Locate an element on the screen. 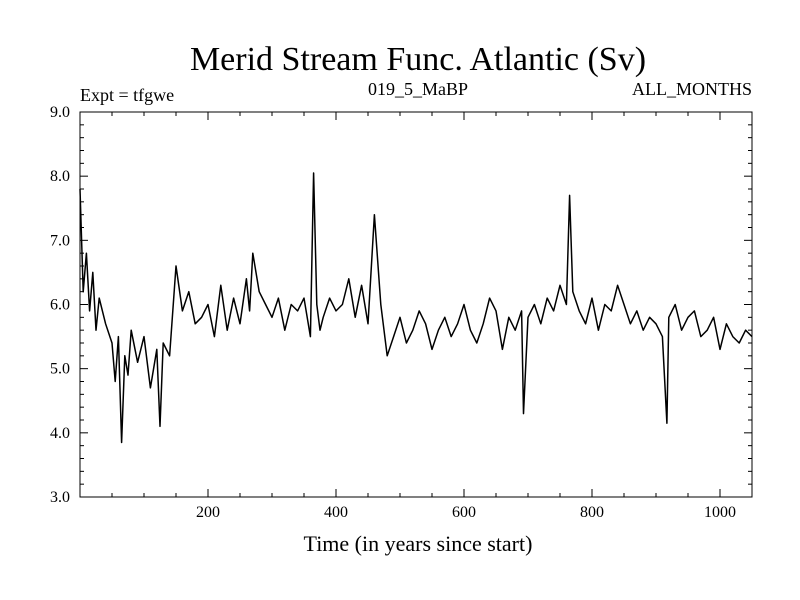 Image resolution: width=800 pixels, height=600 pixels. x-tick-label: 400 is located at coordinates (336, 512).